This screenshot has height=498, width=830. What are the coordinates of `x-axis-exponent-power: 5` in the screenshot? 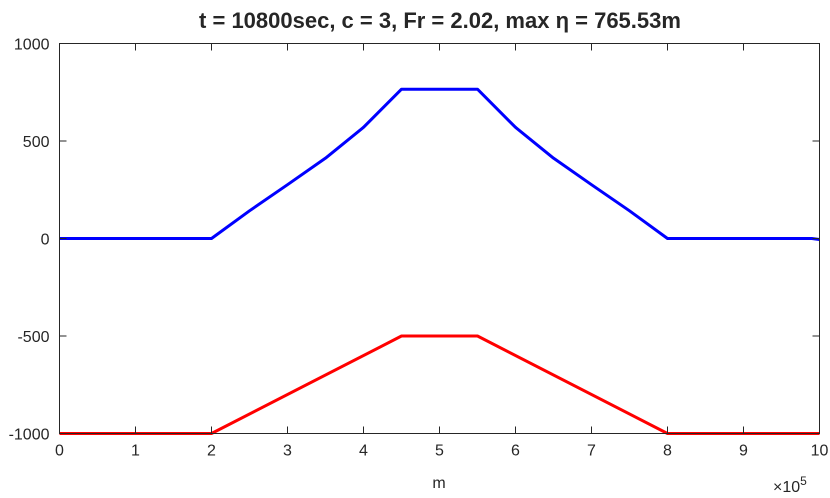 It's located at (803, 481).